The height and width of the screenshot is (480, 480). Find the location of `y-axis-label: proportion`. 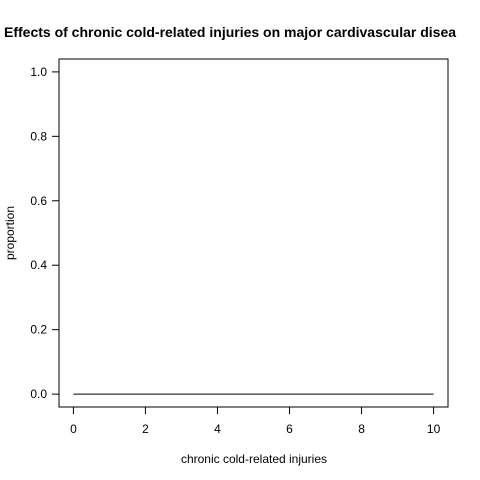

y-axis-label: proportion is located at coordinates (10, 233).